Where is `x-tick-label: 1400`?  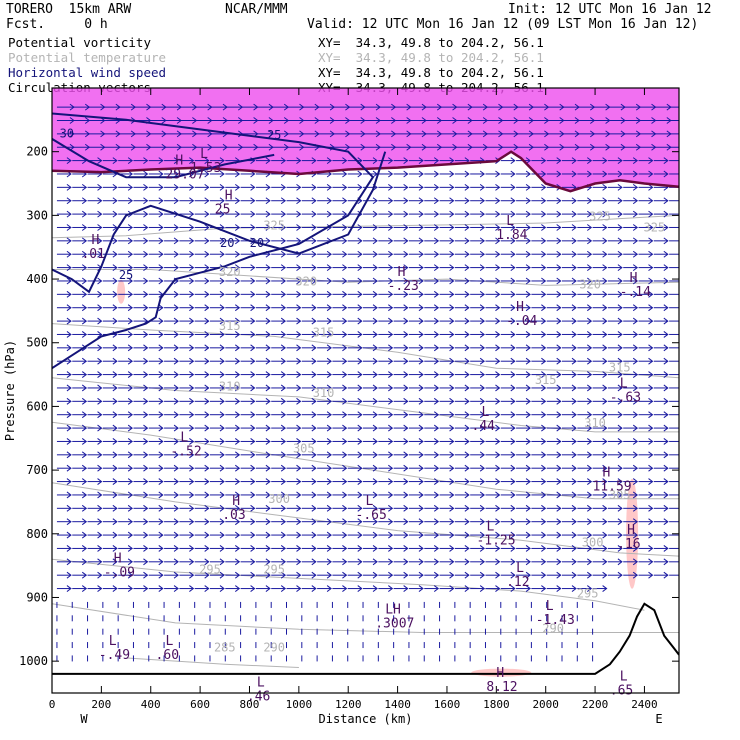 x-tick-label: 1400 is located at coordinates (397, 704).